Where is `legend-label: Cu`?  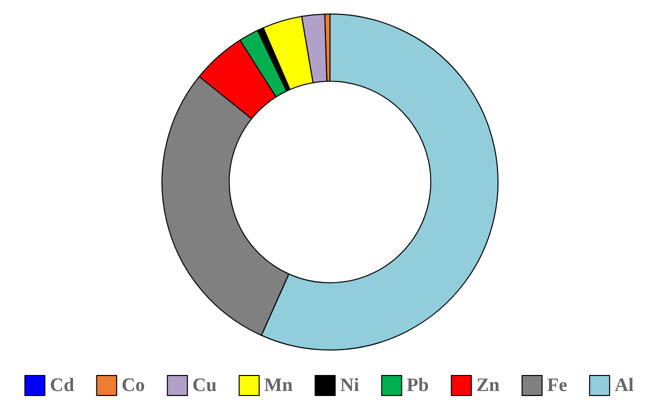 legend-label: Cu is located at coordinates (205, 385).